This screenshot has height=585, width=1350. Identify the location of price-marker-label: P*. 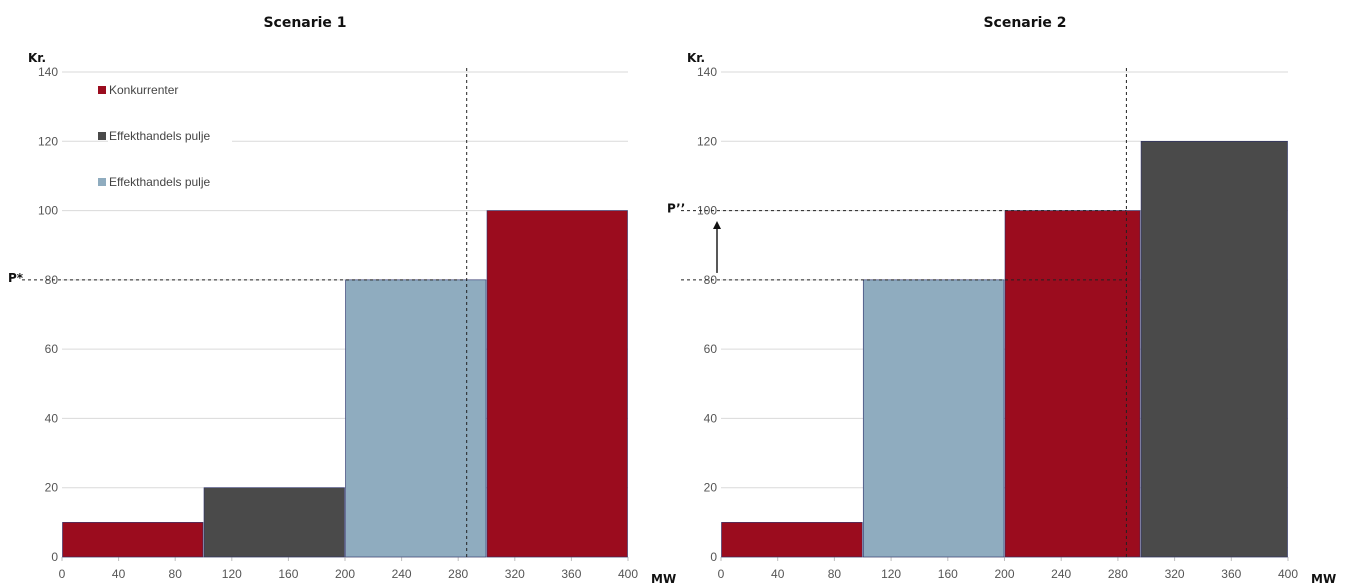
(16, 278).